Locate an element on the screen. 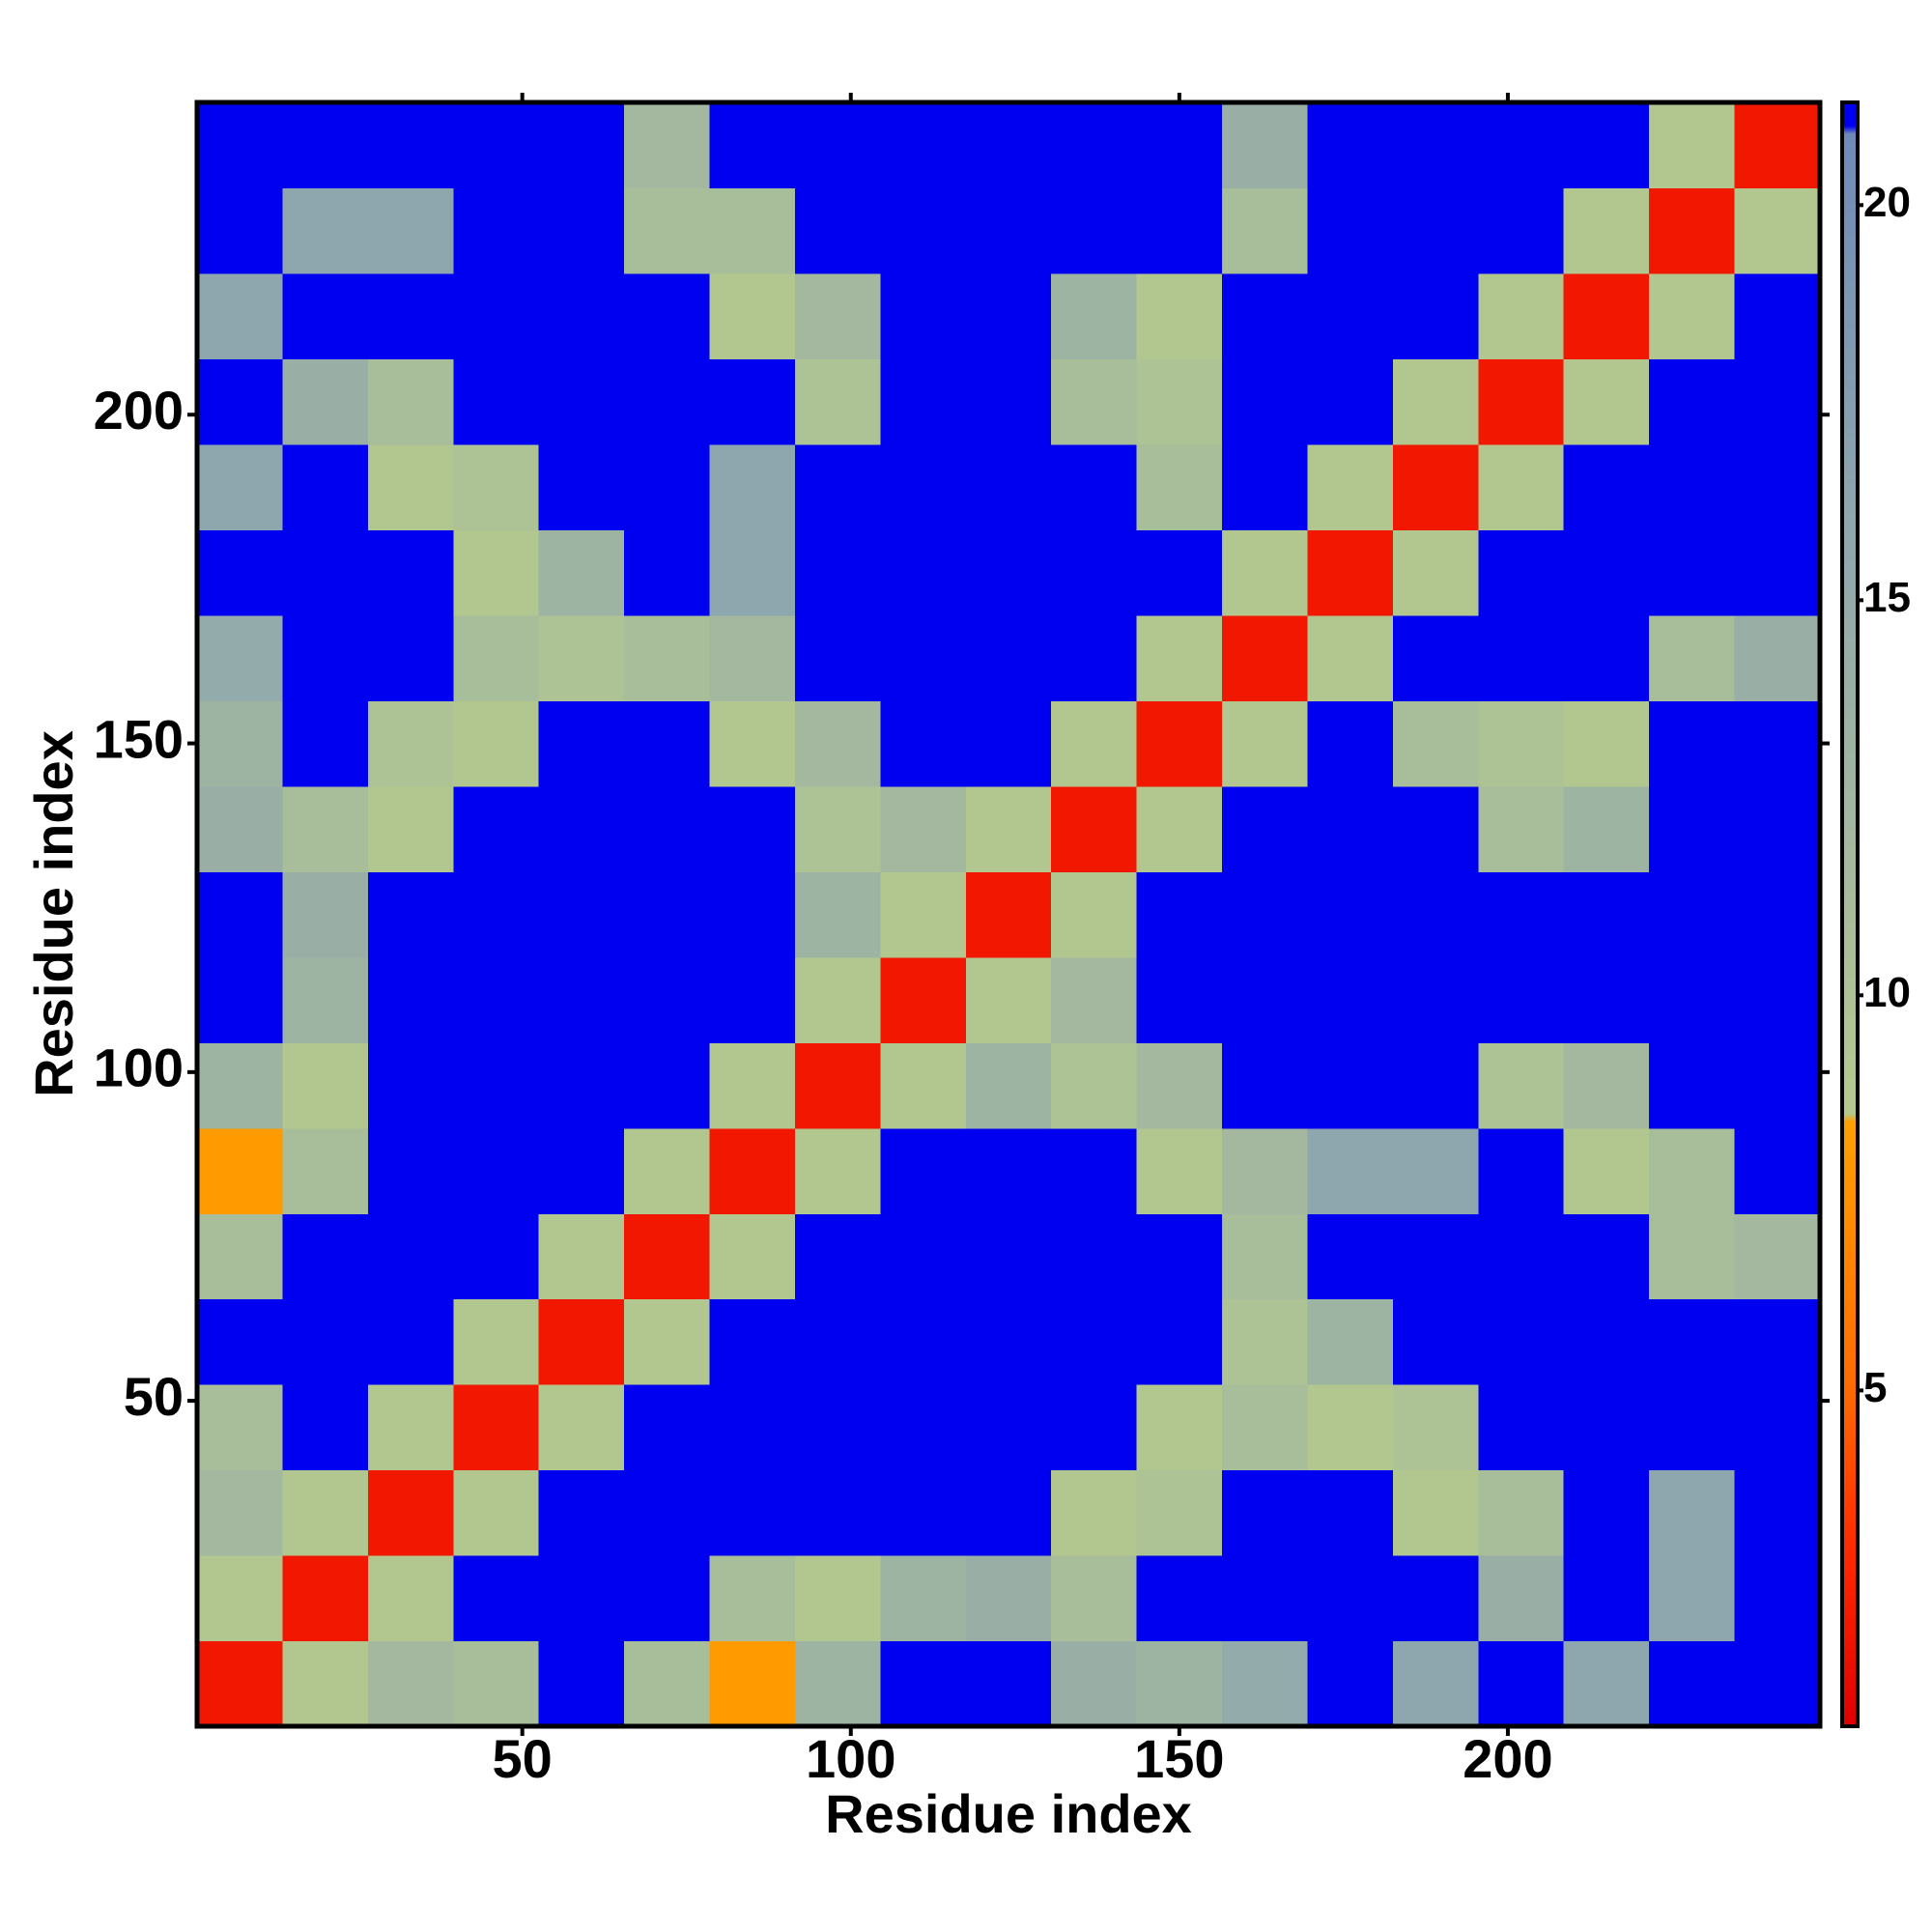  colorbar-tick-label: 5 is located at coordinates (1875, 1387).